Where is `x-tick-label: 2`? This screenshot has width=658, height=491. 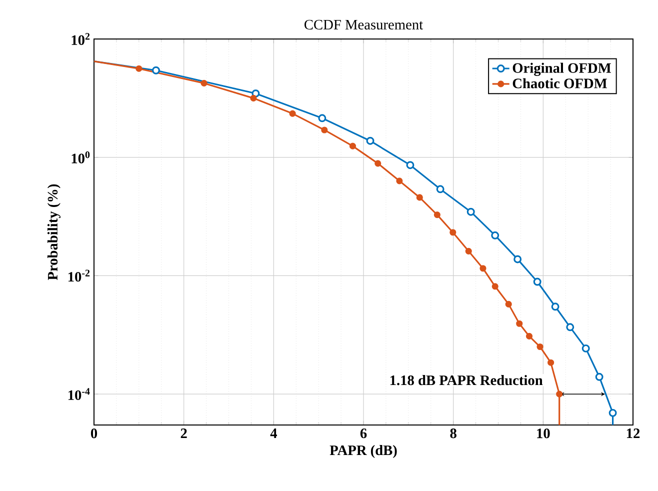
x-tick-label: 2 is located at coordinates (183, 433).